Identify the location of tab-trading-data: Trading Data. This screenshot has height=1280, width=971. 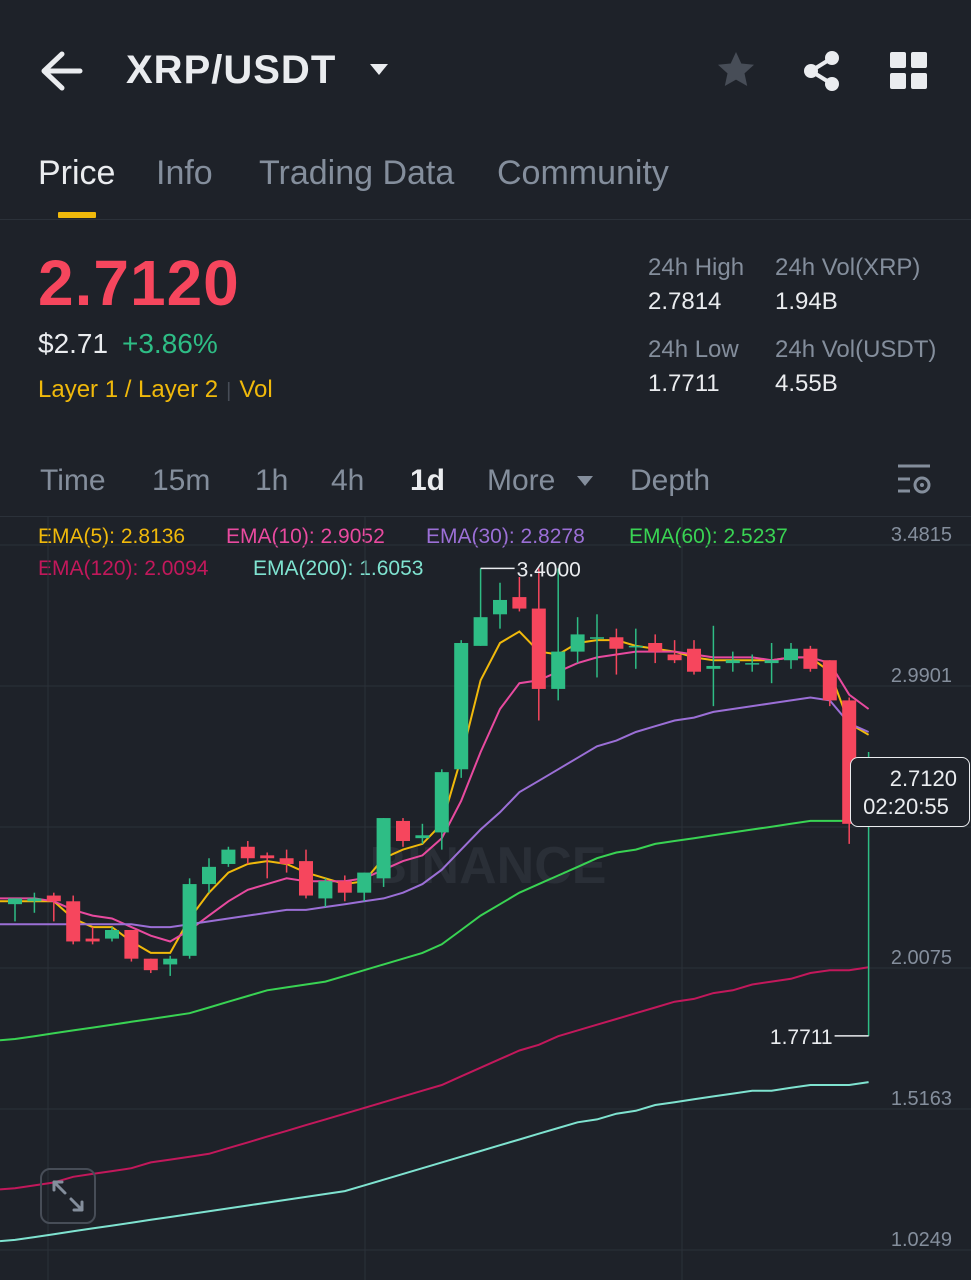
(357, 173).